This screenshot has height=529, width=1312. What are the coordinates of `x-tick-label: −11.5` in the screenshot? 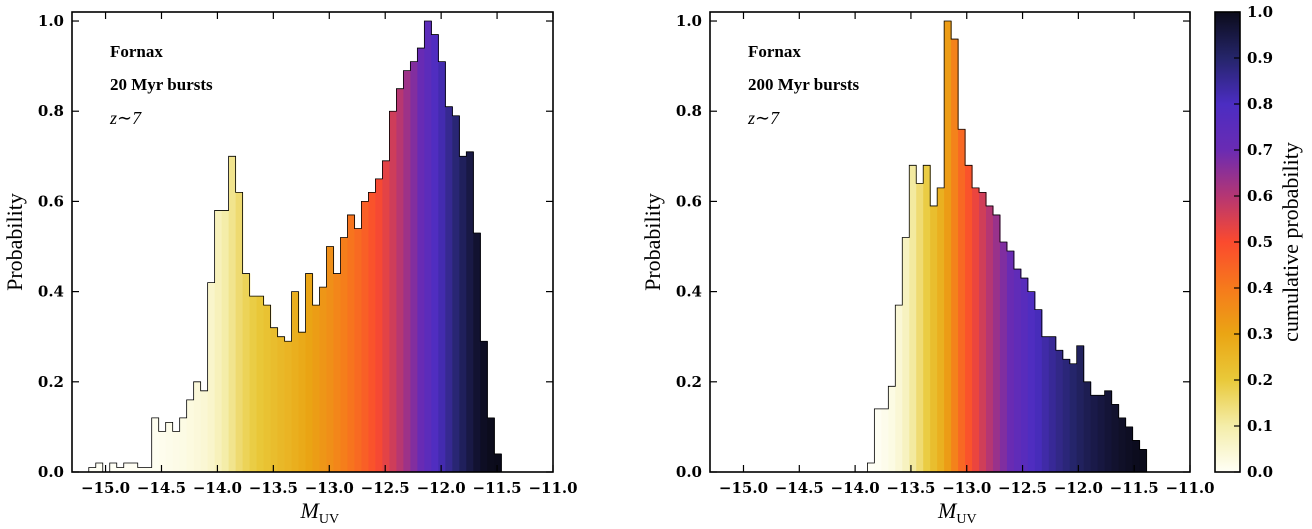 It's located at (497, 488).